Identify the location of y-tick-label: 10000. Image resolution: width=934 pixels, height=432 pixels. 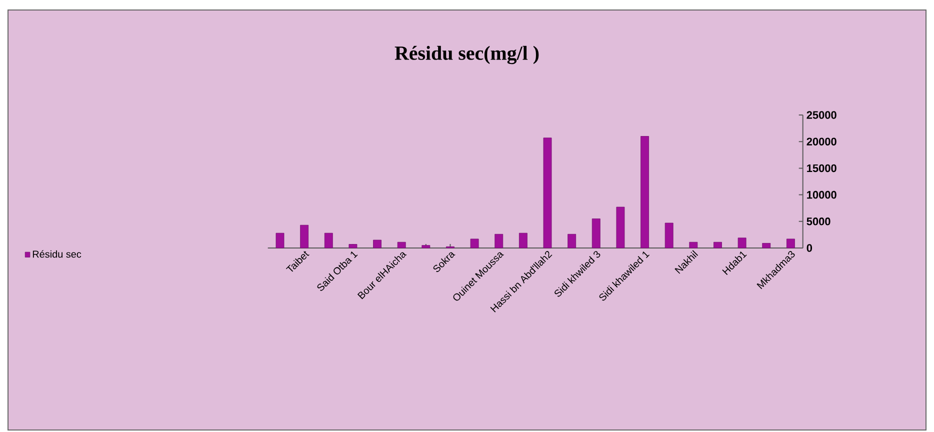
(821, 194).